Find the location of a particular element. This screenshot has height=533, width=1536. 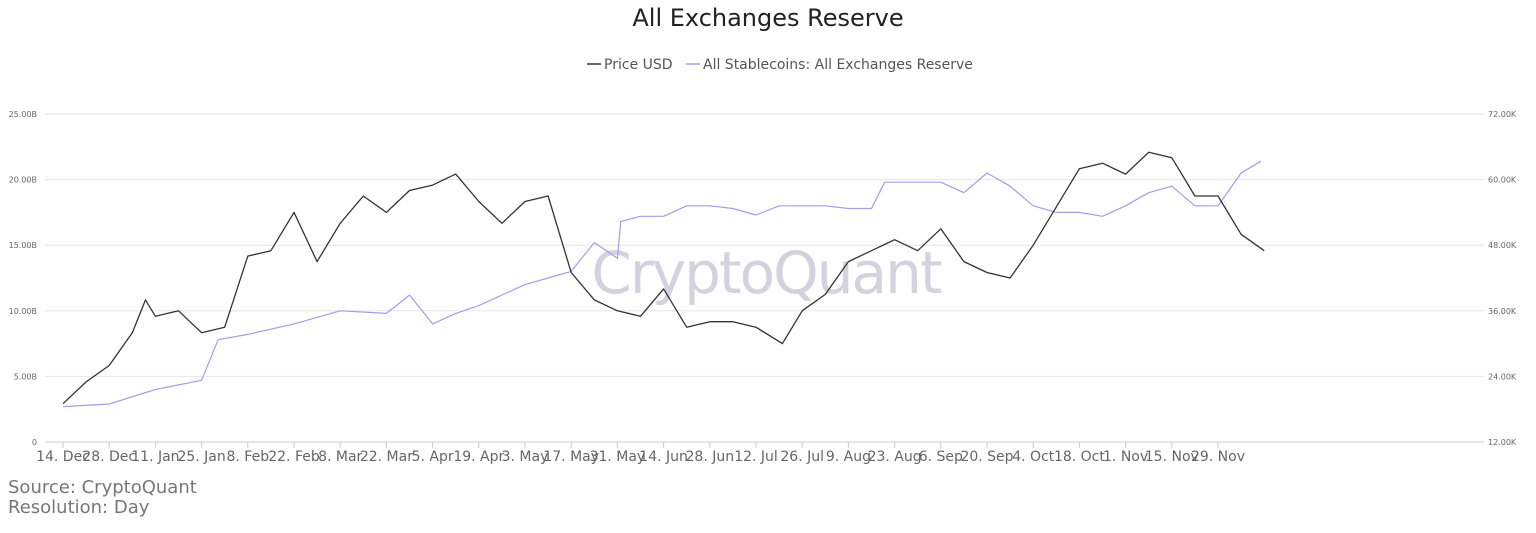

x-tick-label: 6. Sep is located at coordinates (941, 457).